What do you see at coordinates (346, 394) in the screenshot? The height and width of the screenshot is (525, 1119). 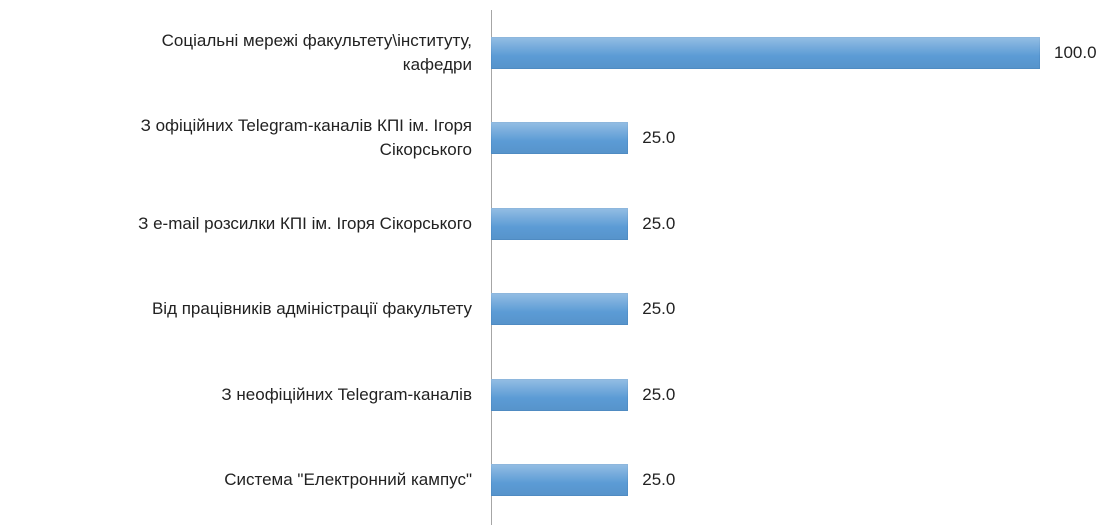 I see `category-label: З неофіційних Telegram-каналів` at bounding box center [346, 394].